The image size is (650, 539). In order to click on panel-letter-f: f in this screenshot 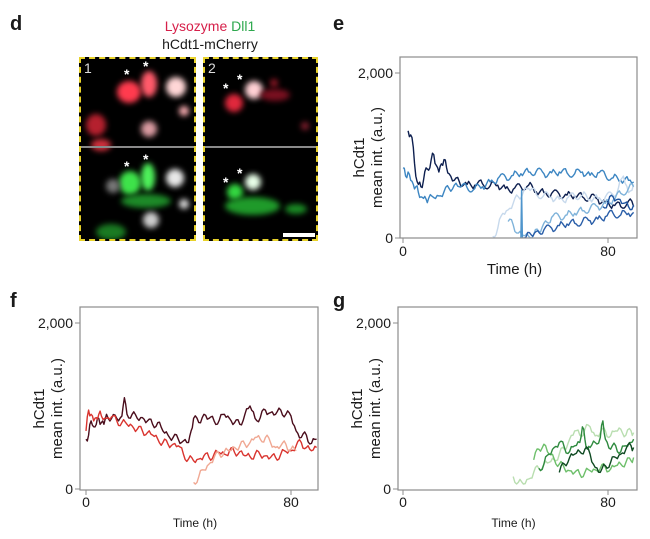, I will do `click(13, 301)`.